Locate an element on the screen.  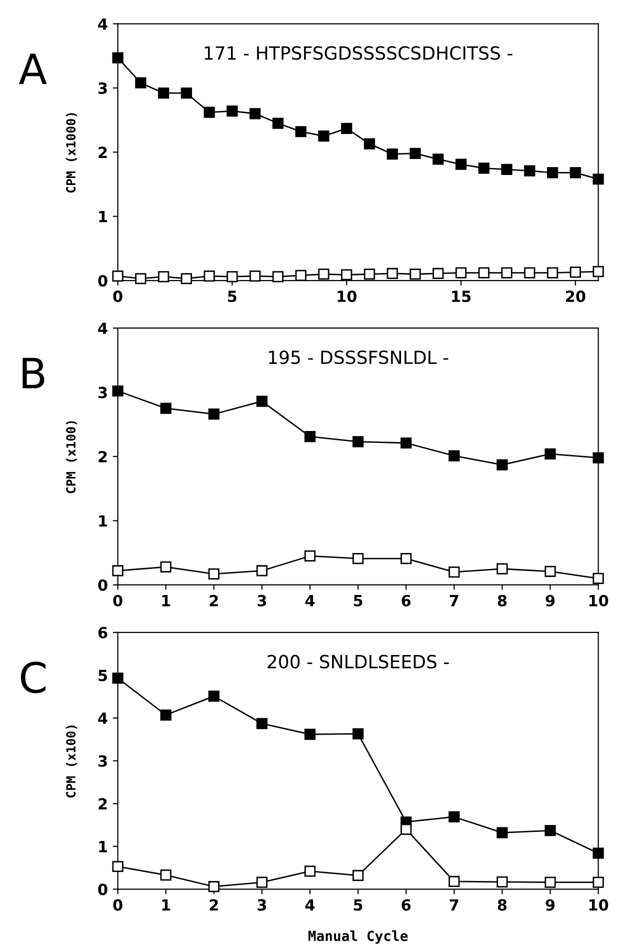
x-tick-label: 15 is located at coordinates (461, 296).